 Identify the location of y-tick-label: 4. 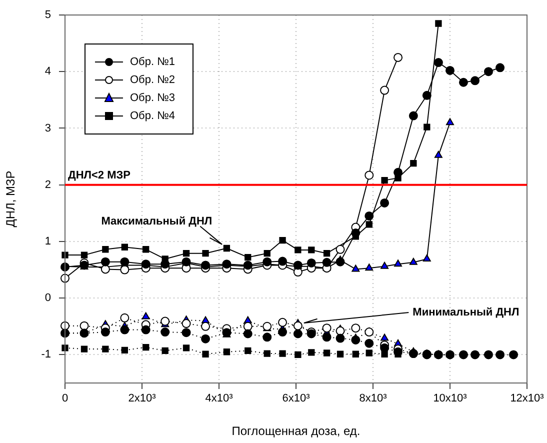
(47, 72).